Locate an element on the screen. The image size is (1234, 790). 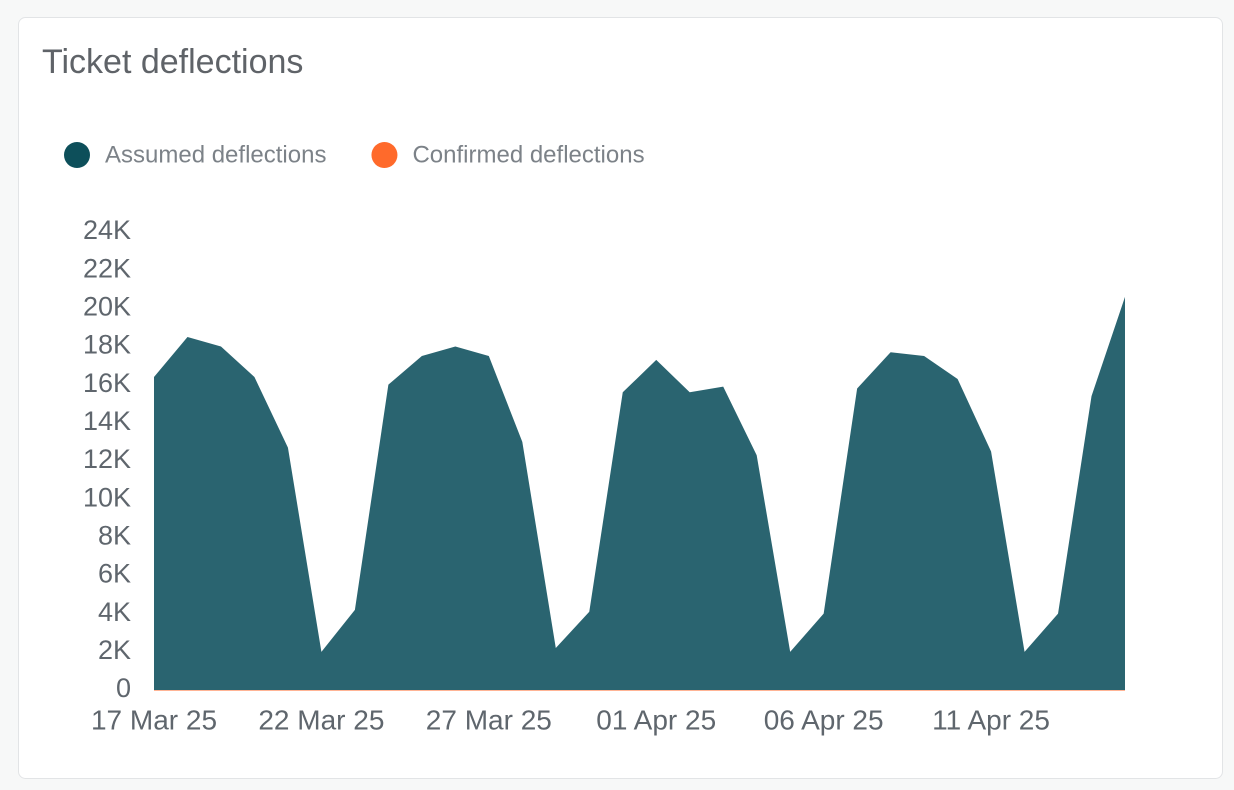
y-tick-label: 4K is located at coordinates (114, 612).